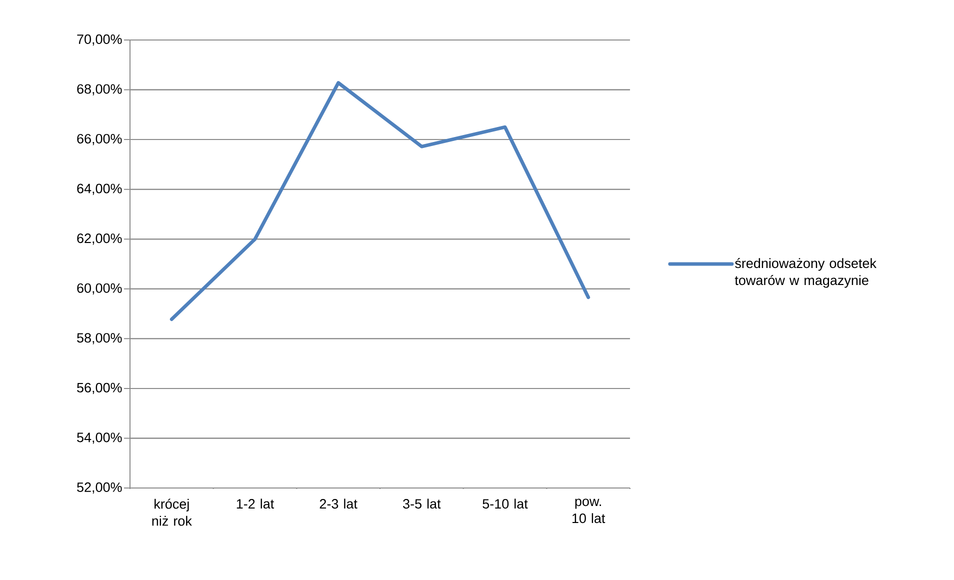 The width and height of the screenshot is (954, 580). Describe the element at coordinates (99, 189) in the screenshot. I see `y-tick-label: 64,00%` at that location.